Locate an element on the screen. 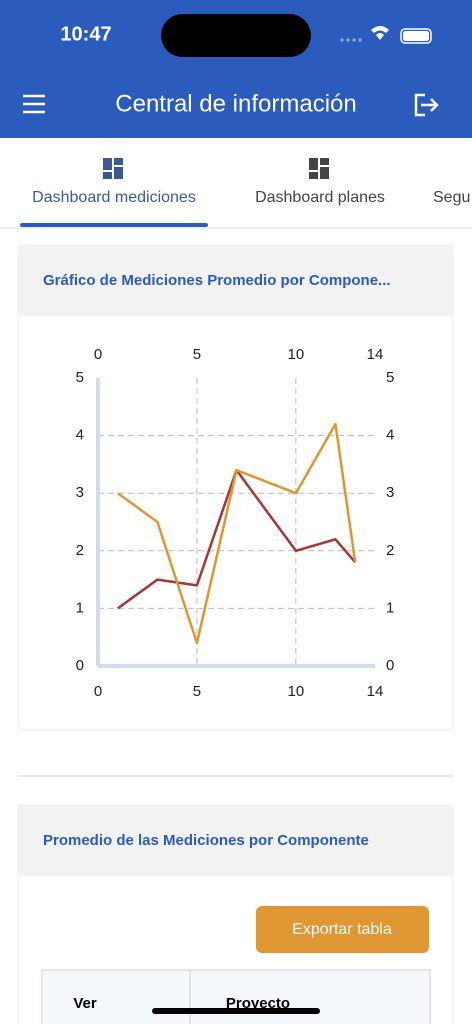 Image resolution: width=472 pixels, height=1024 pixels. export-label: Exportar tabla is located at coordinates (342, 929).